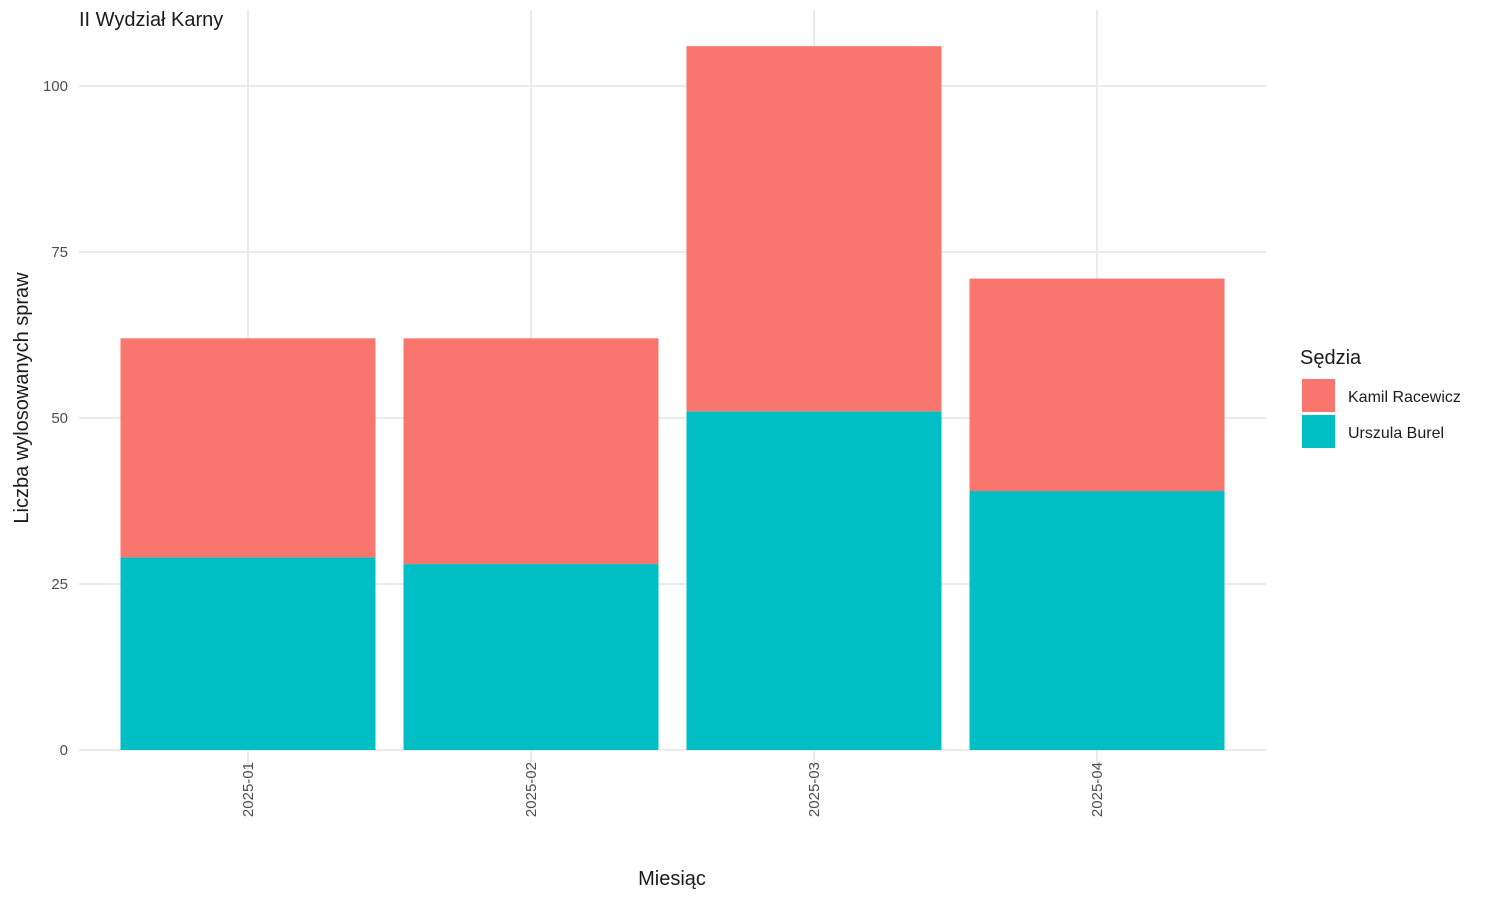 This screenshot has height=900, width=1500. What do you see at coordinates (59, 418) in the screenshot?
I see `y-tick-label: 50` at bounding box center [59, 418].